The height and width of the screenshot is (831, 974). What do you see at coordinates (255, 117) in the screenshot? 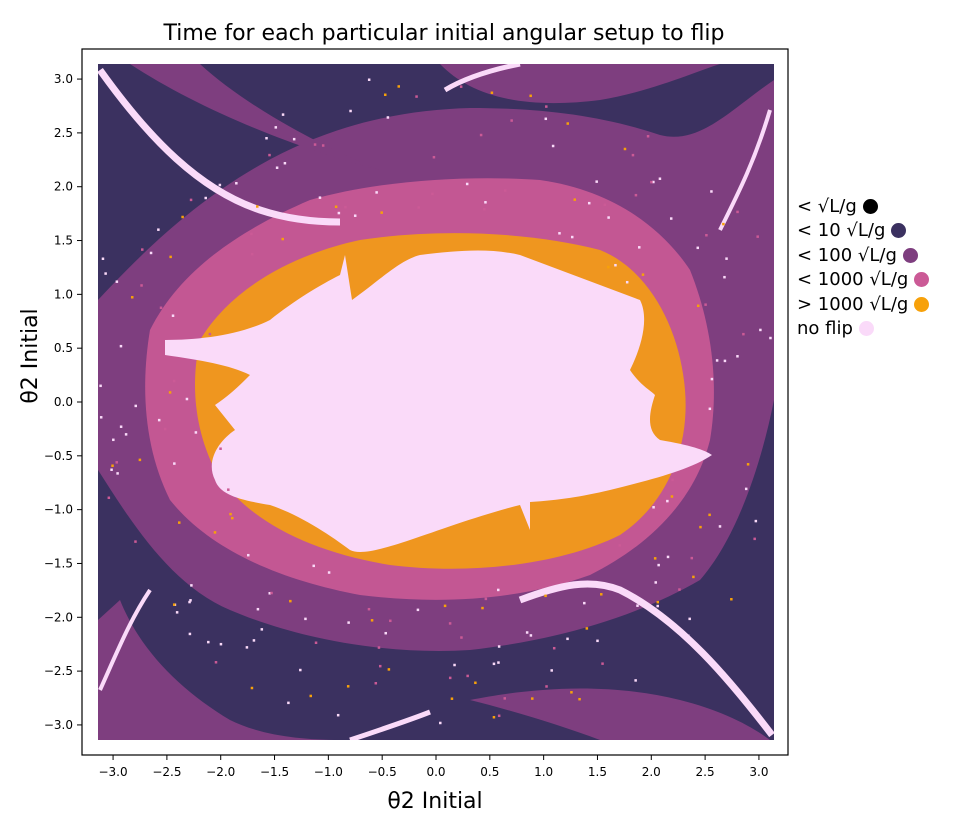
I see `region-under-100-topleft` at bounding box center [255, 117].